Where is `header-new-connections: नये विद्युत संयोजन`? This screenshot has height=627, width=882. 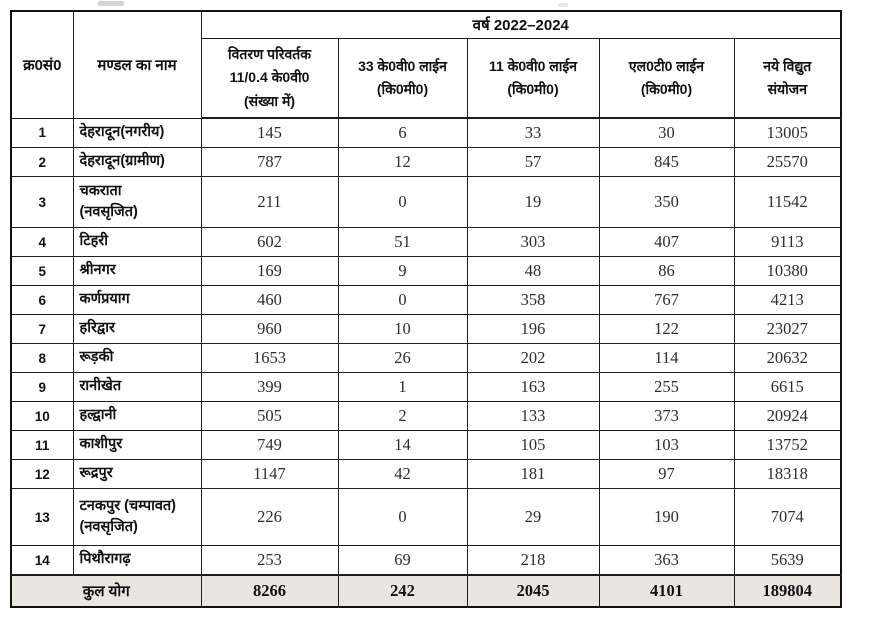
header-new-connections: नये विद्युत संयोजन is located at coordinates (787, 78).